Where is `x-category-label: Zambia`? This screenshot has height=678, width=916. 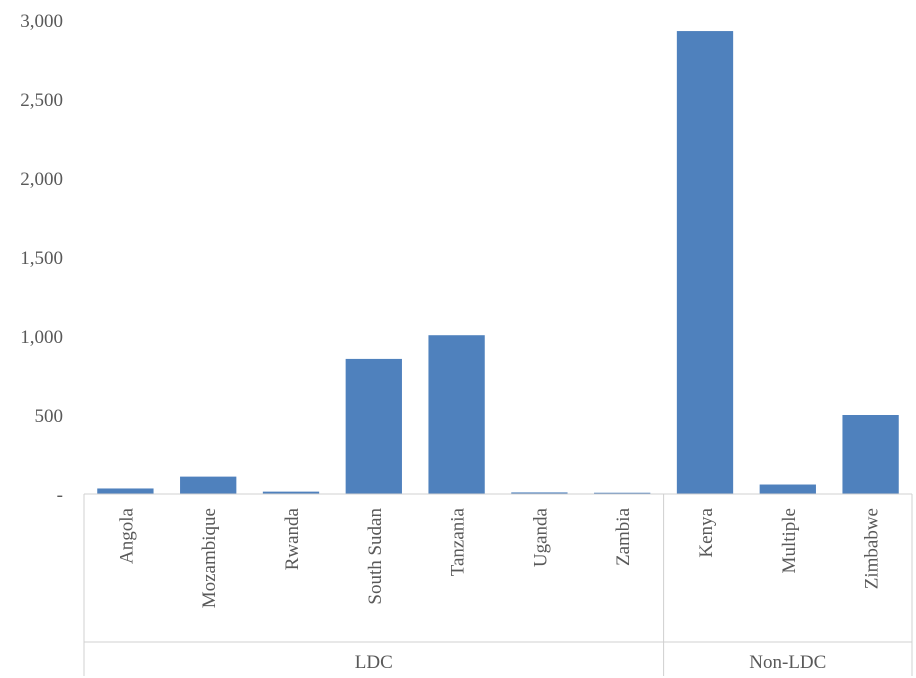
x-category-label: Zambia is located at coordinates (623, 536).